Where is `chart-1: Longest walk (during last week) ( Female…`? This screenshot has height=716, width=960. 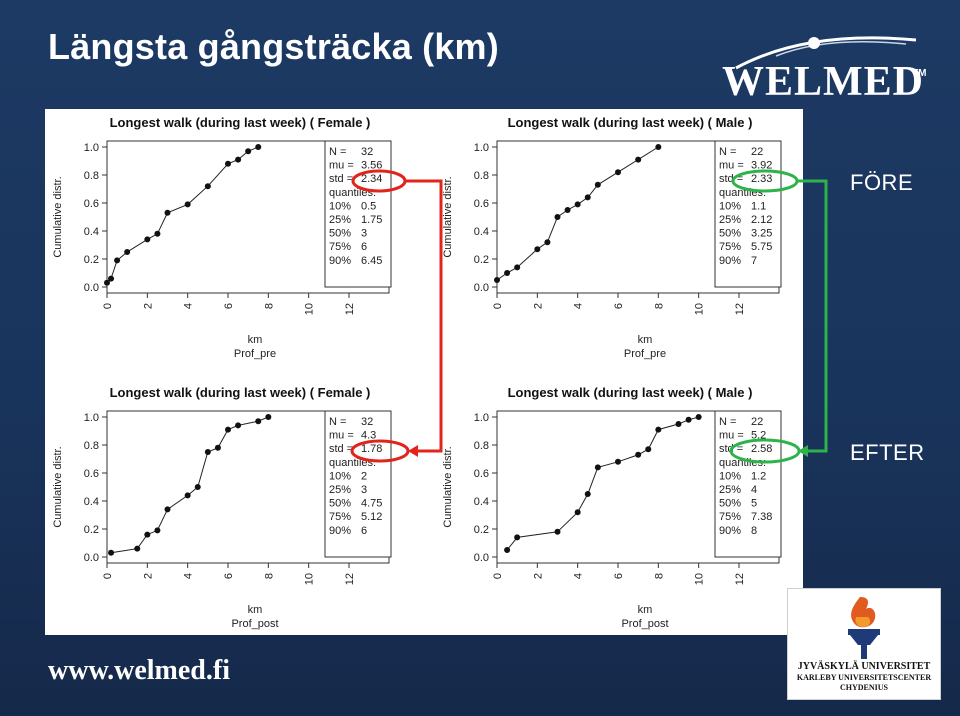
chart-1: Longest walk (during last week) ( Female… is located at coordinates (222, 237).